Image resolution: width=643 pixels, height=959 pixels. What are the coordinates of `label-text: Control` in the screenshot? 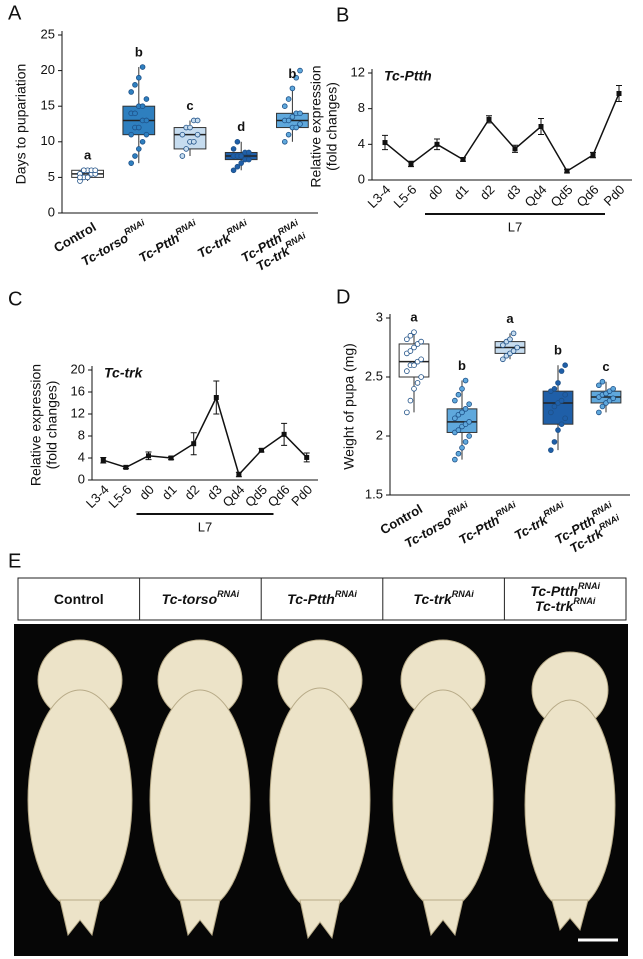 It's located at (79, 599).